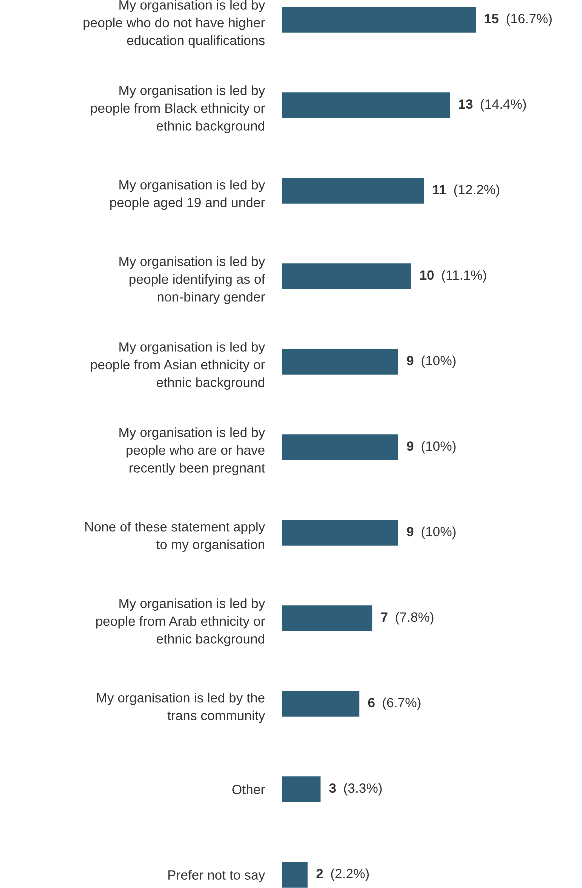  I want to click on y-tick-label: My organisation is led by people identifying as of non-binary gender, so click(193, 280).